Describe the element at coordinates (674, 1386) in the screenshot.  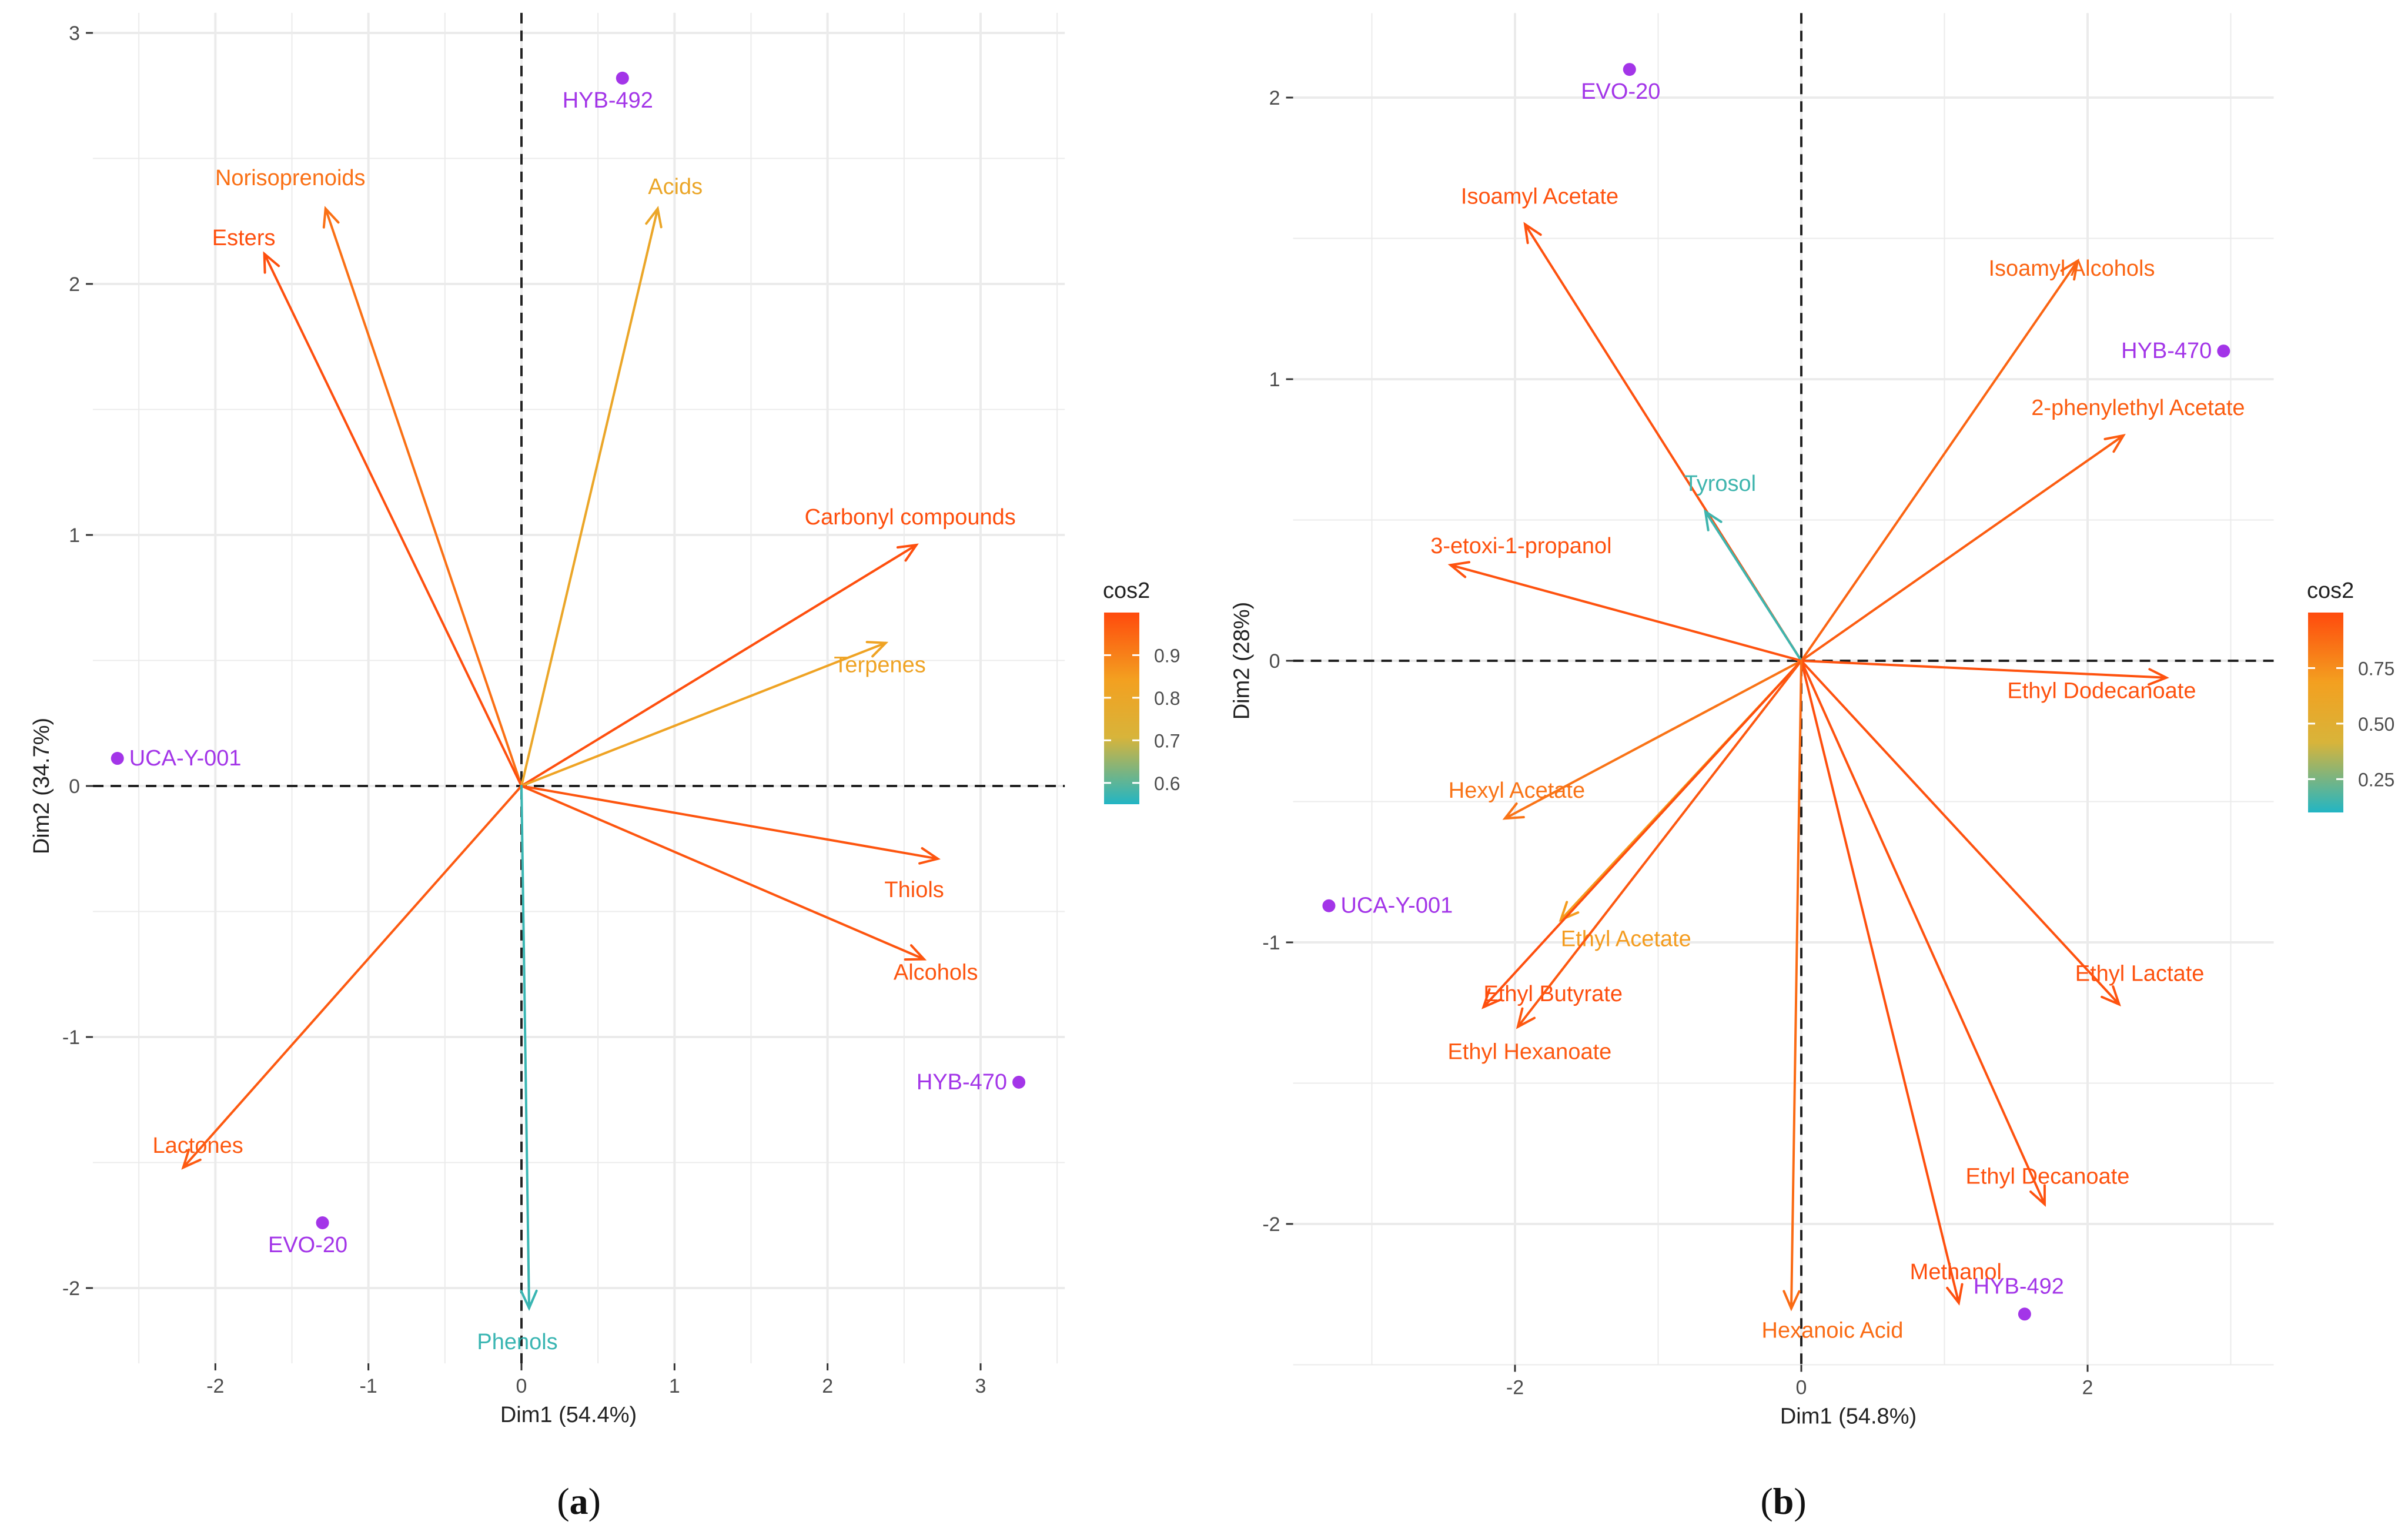
I see `x-tick-label: 1` at that location.